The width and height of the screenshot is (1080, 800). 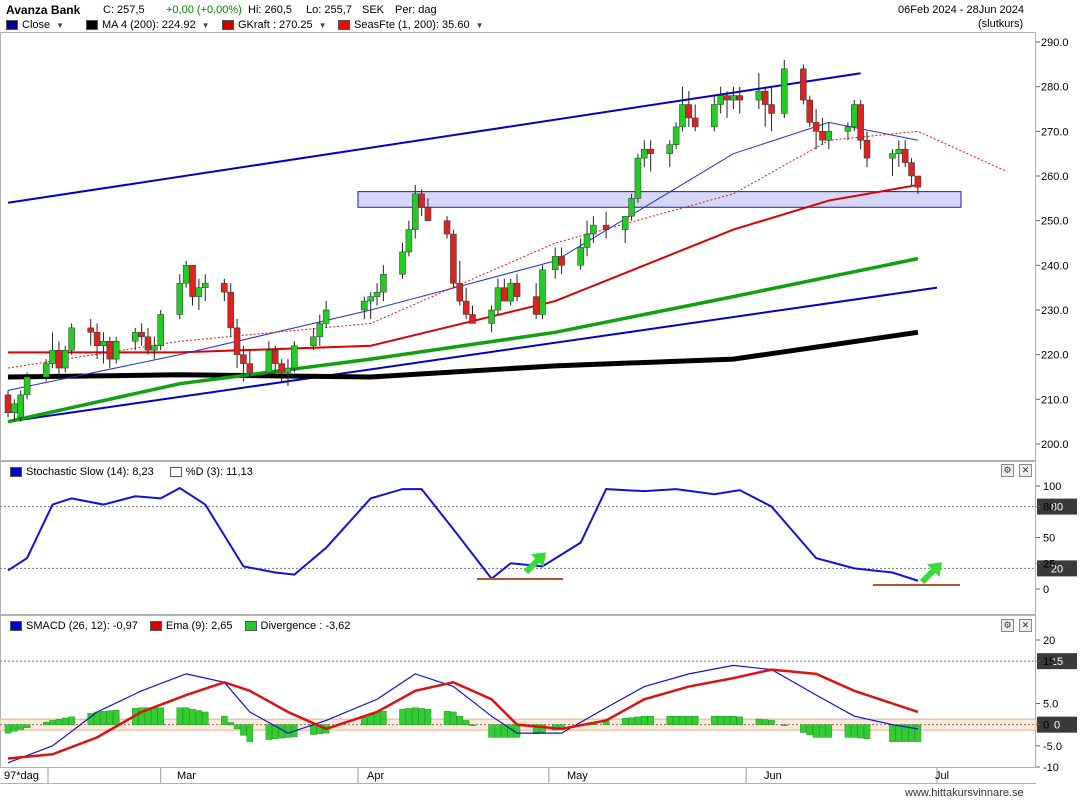 I want to click on stoch-title: Stochastic Slow (14): 8,23, so click(x=90, y=472).